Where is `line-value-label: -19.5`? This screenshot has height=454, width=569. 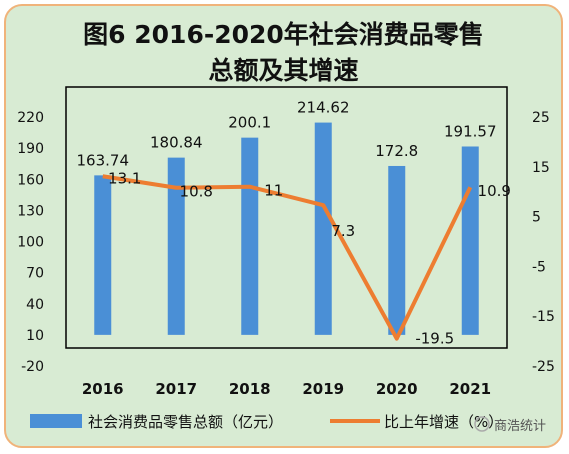 line-value-label: -19.5 is located at coordinates (434, 339).